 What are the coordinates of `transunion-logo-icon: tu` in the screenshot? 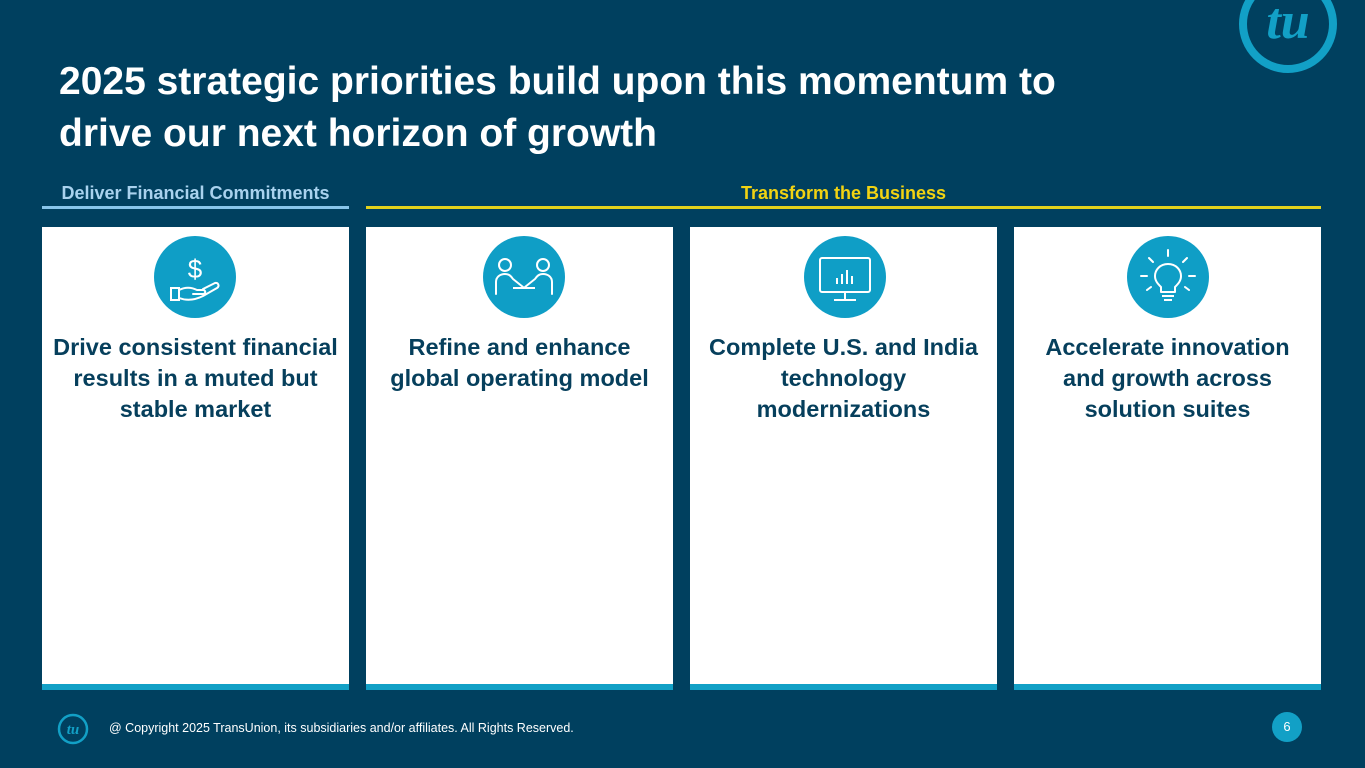 It's located at (1288, 36).